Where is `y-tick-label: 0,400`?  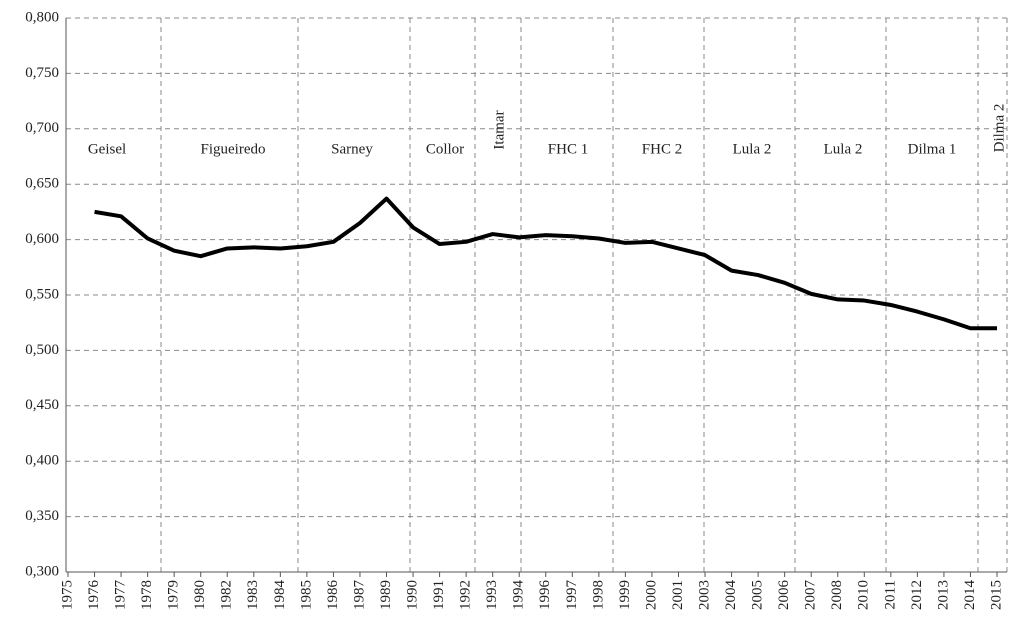
y-tick-label: 0,400 is located at coordinates (42, 461).